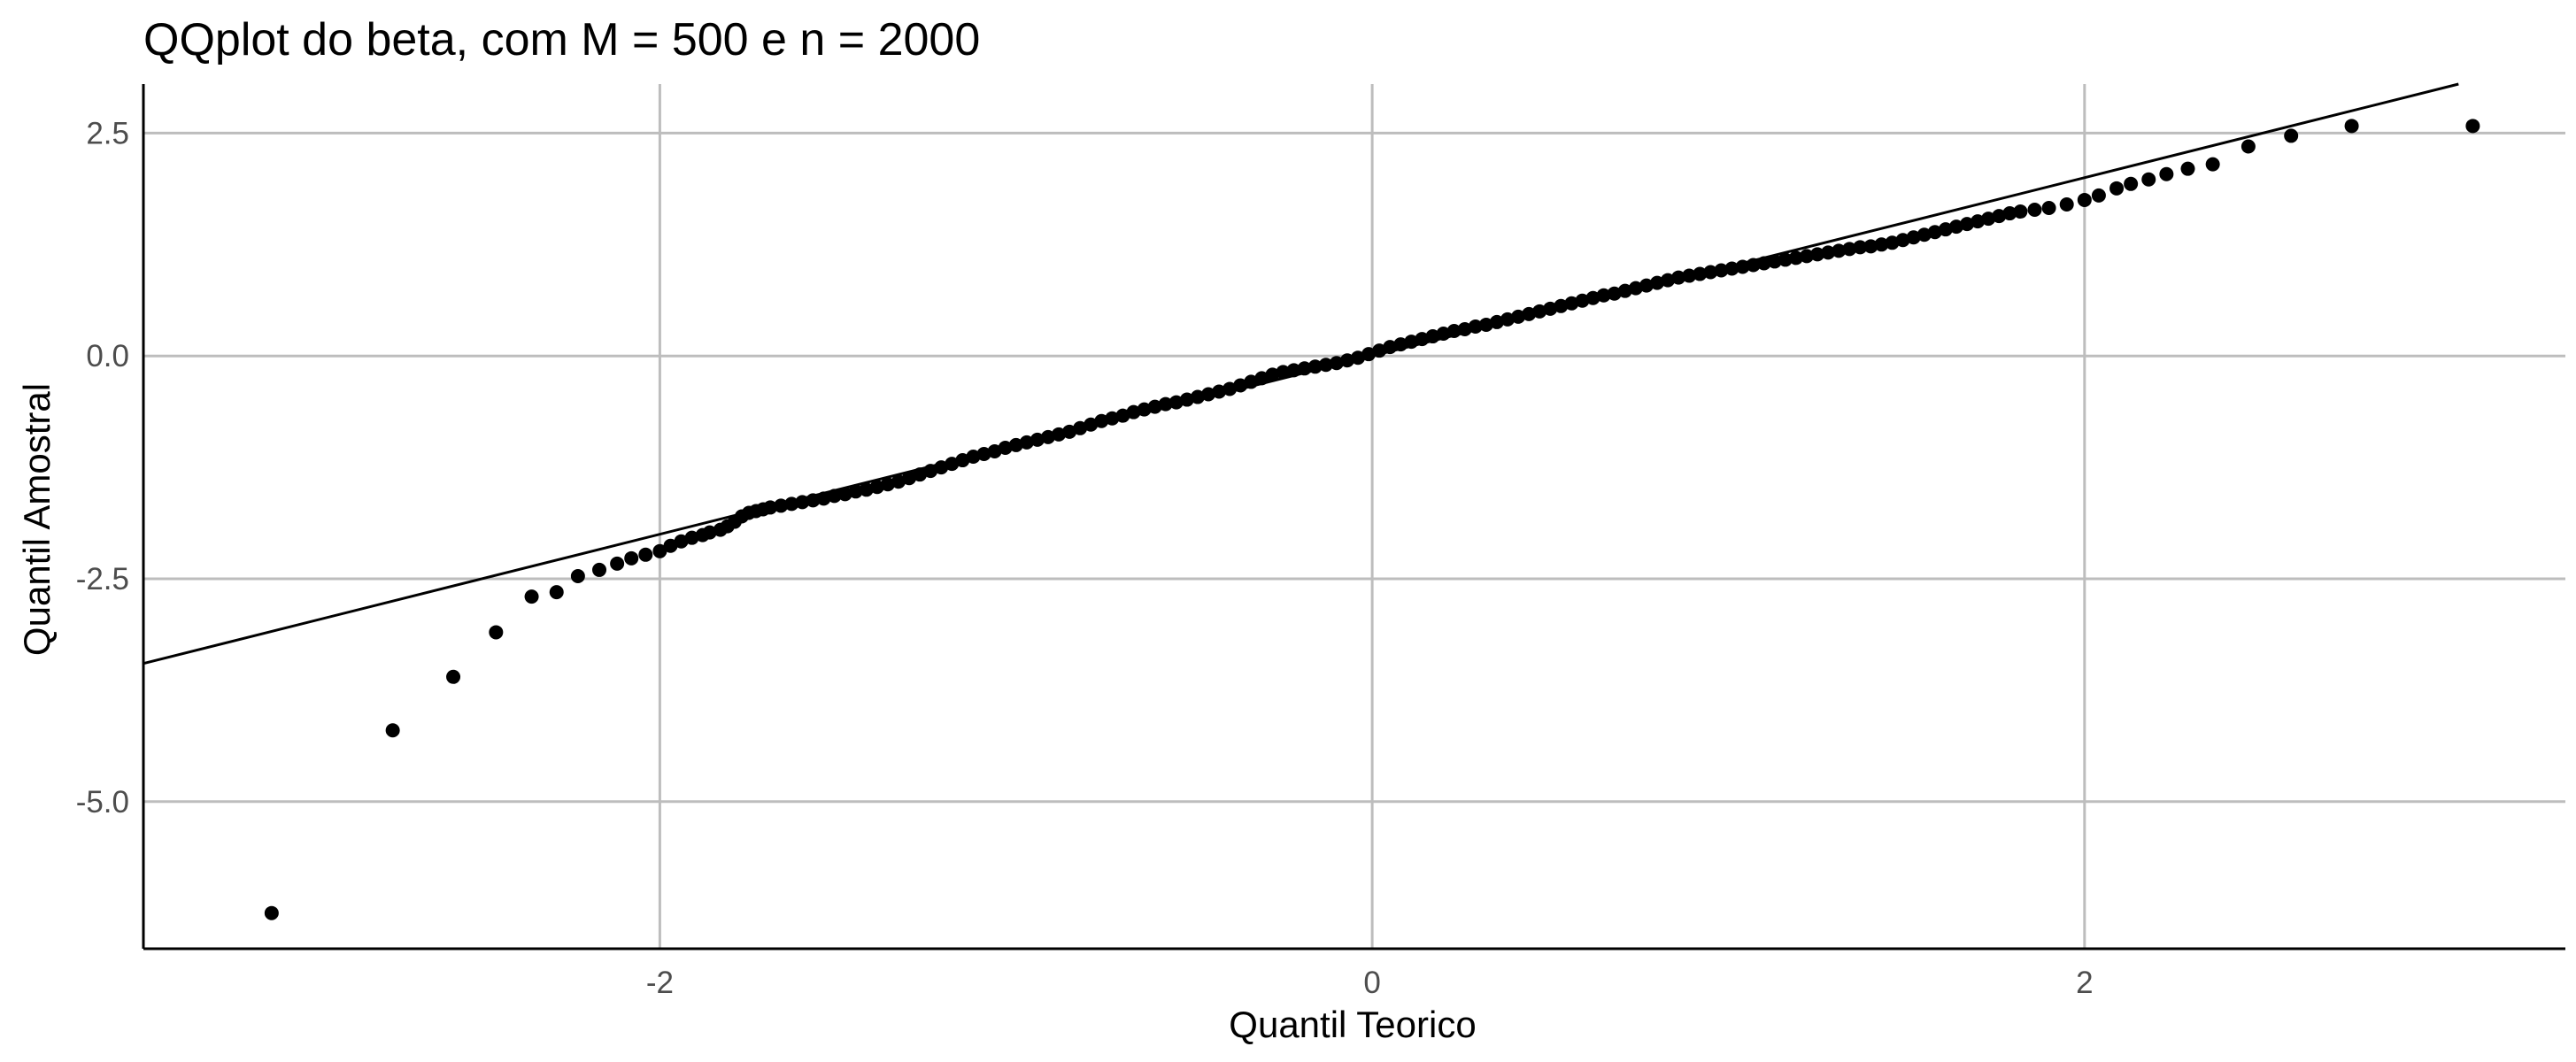 The width and height of the screenshot is (2576, 1062). Describe the element at coordinates (107, 356) in the screenshot. I see `y-tick-label: 0.0` at that location.